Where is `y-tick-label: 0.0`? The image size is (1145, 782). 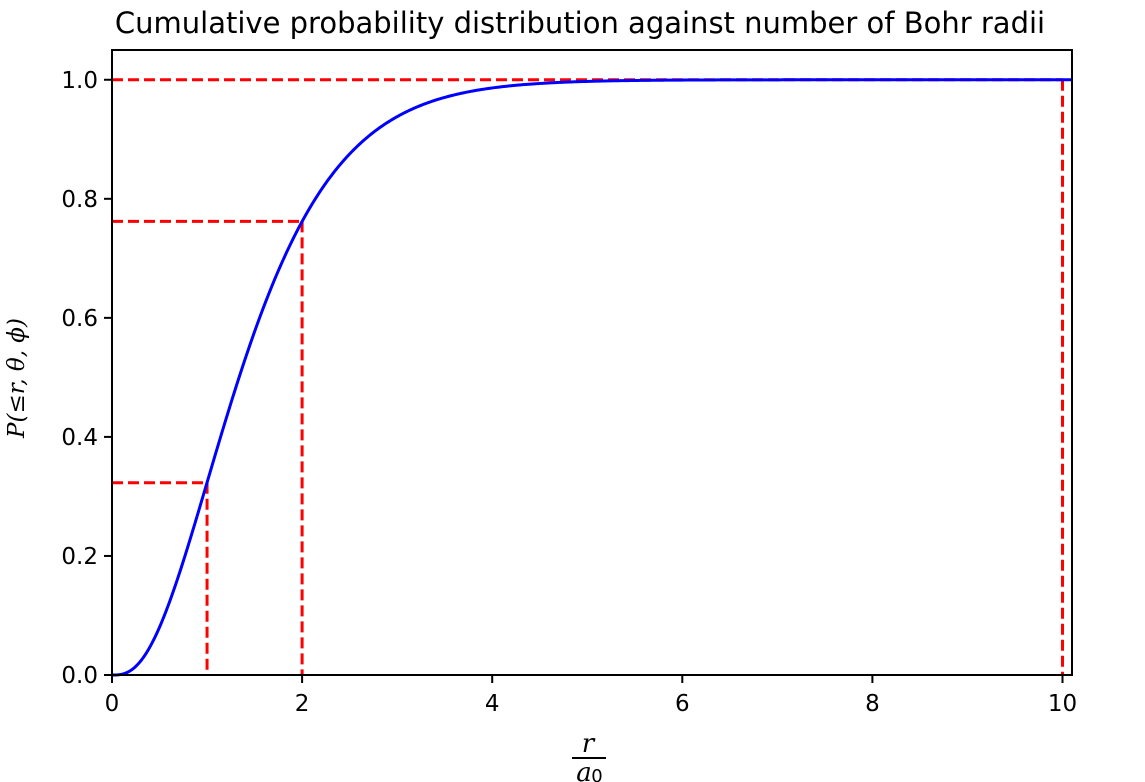 y-tick-label: 0.0 is located at coordinates (79, 676).